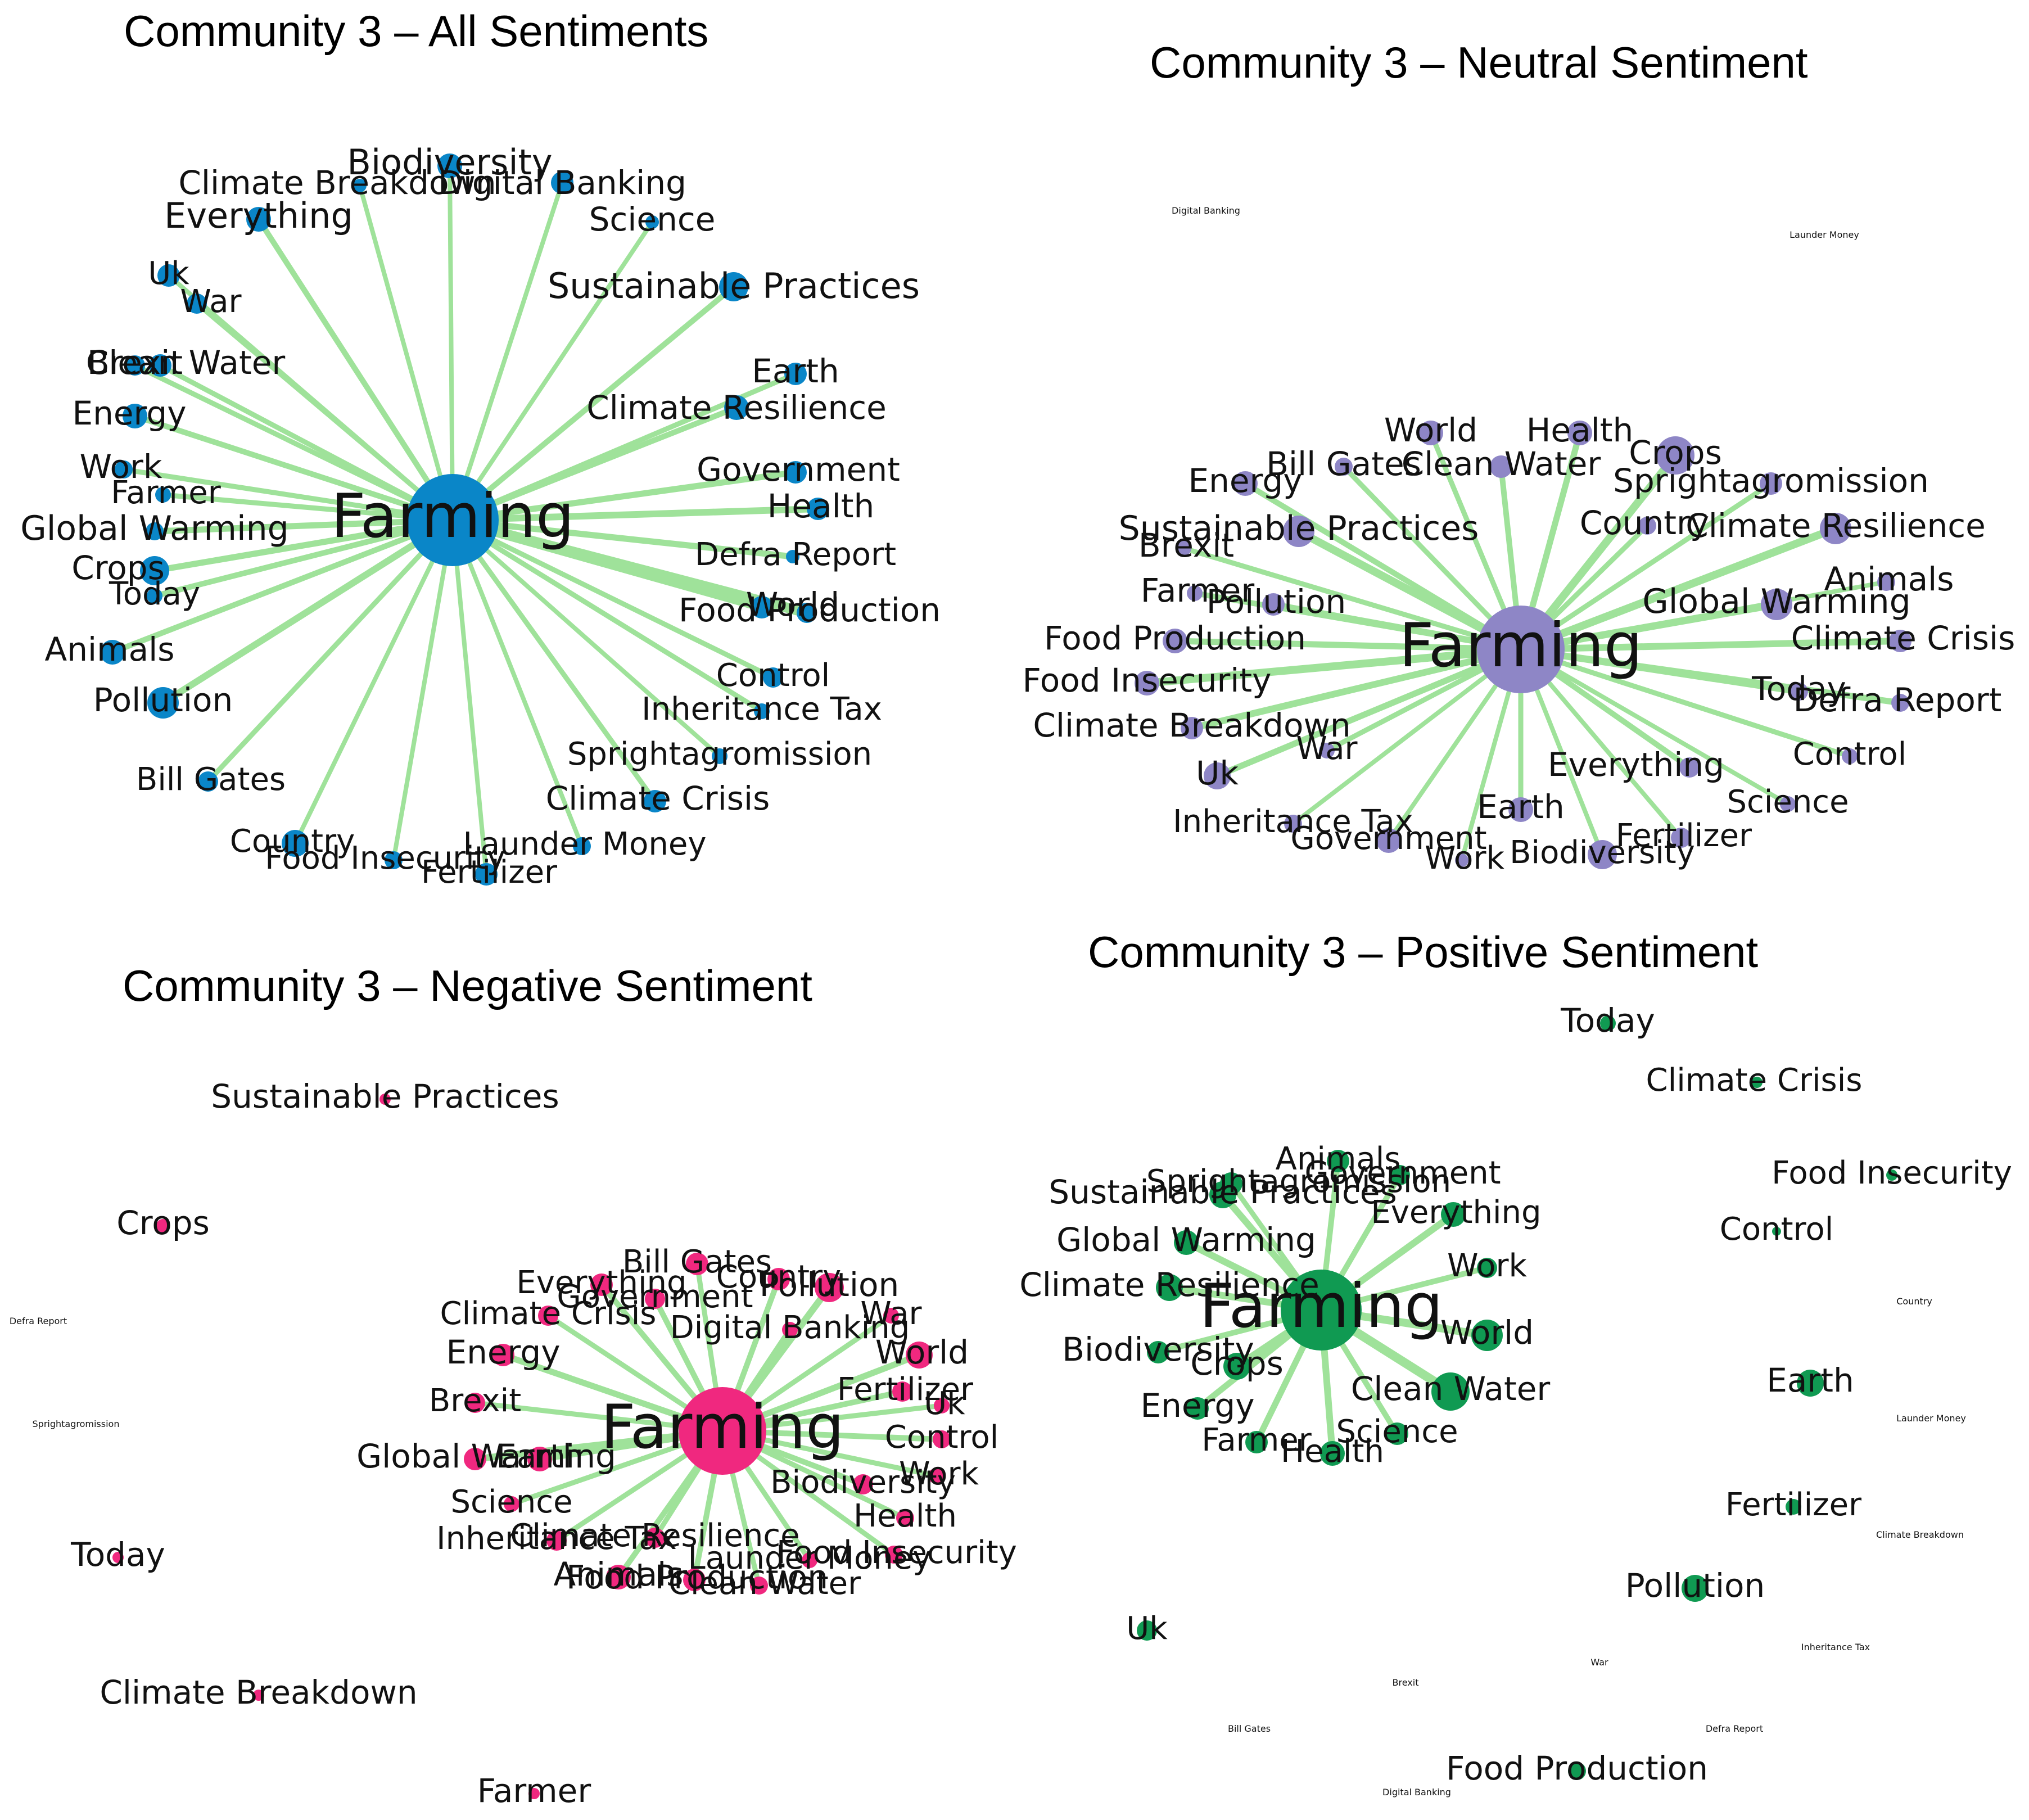 The width and height of the screenshot is (2029, 1820). I want to click on hub-label: Farming, so click(452, 516).